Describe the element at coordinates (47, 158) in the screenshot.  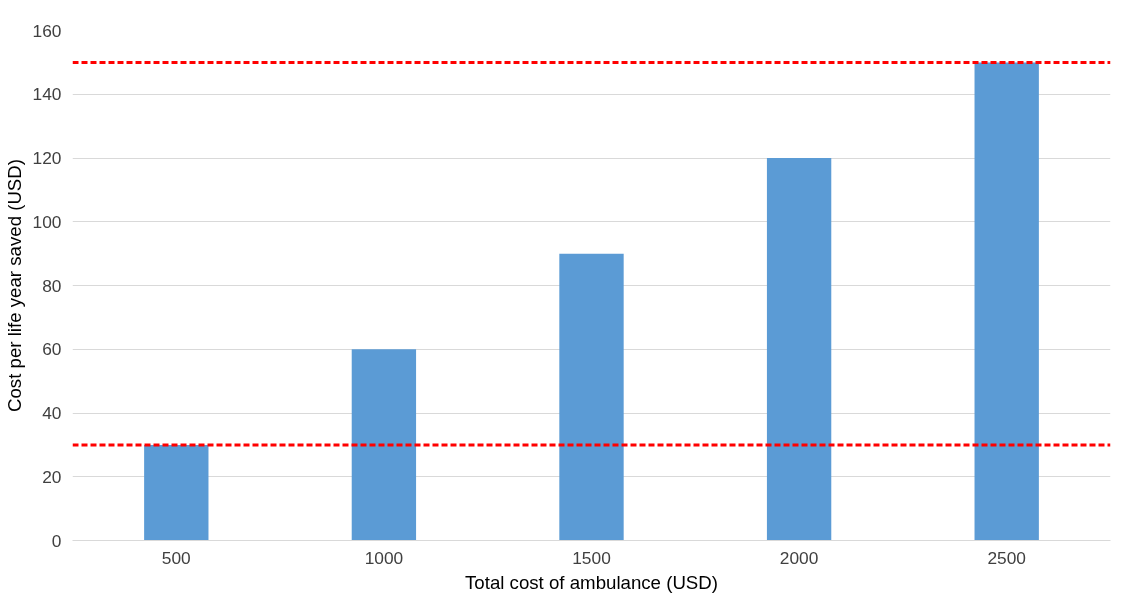
I see `y-tick-label: 120` at that location.